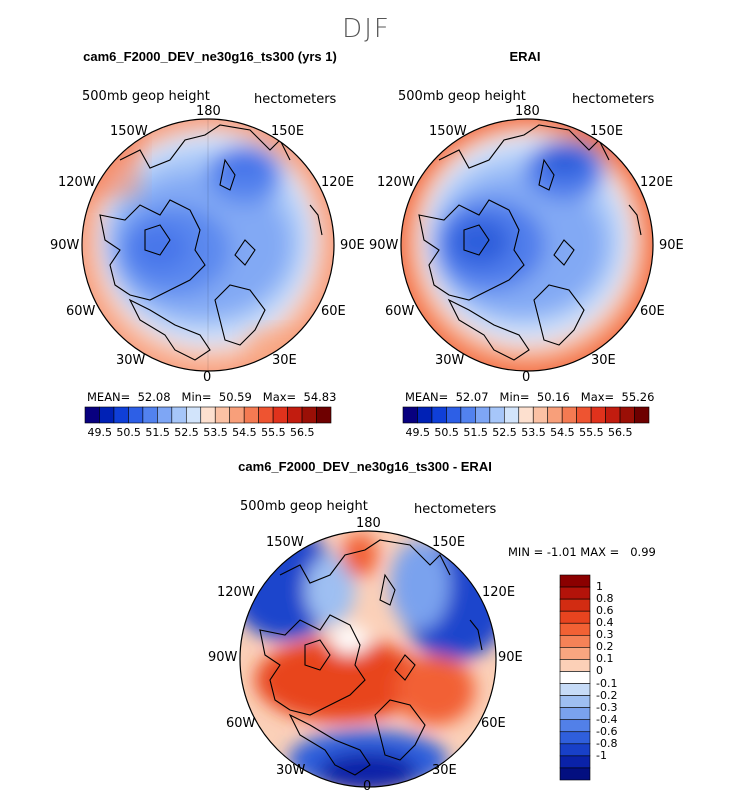 The width and height of the screenshot is (733, 798). What do you see at coordinates (131, 360) in the screenshot?
I see `lon-label-30w-model: 30W` at bounding box center [131, 360].